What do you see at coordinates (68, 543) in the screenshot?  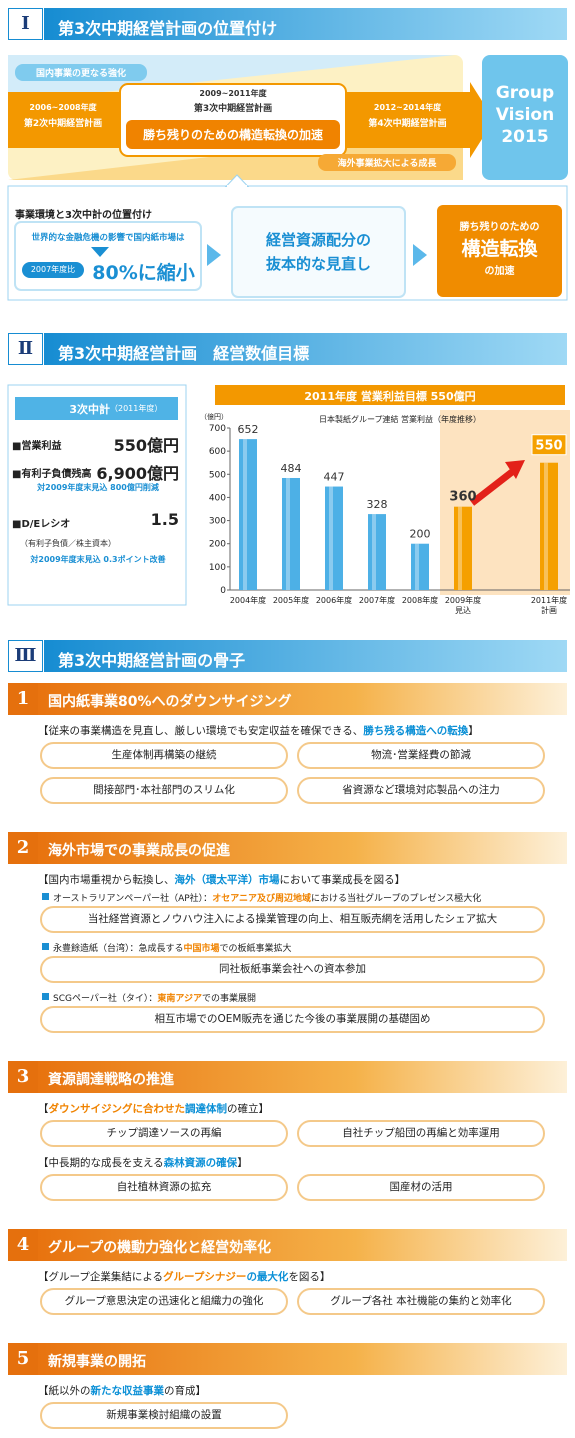 I see `target-detail: （有利子負債／株主資本）` at bounding box center [68, 543].